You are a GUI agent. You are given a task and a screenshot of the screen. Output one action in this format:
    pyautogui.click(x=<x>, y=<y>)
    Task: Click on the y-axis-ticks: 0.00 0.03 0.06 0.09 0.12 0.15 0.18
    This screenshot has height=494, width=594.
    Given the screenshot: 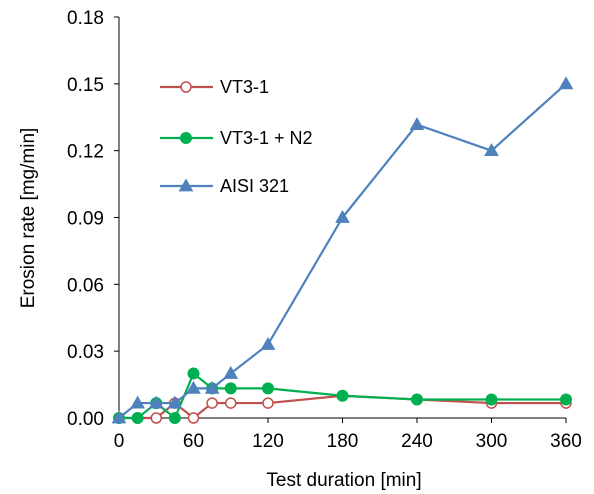 What is the action you would take?
    pyautogui.click(x=93, y=219)
    